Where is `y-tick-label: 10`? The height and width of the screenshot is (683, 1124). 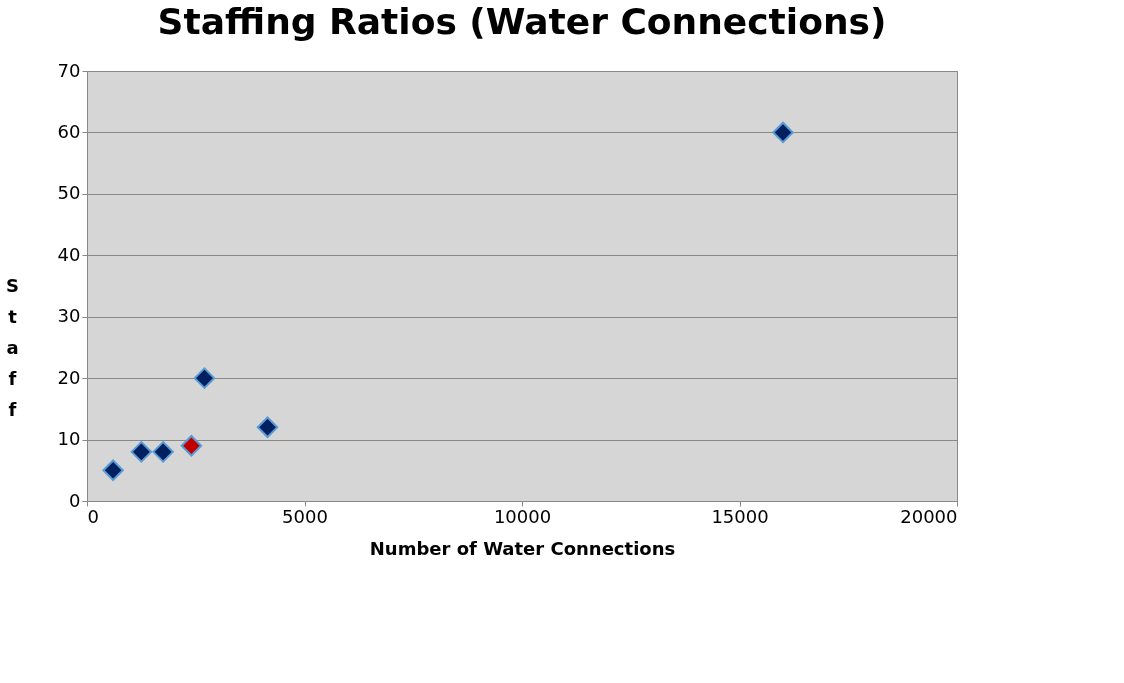 y-tick-label: 10 is located at coordinates (69, 439).